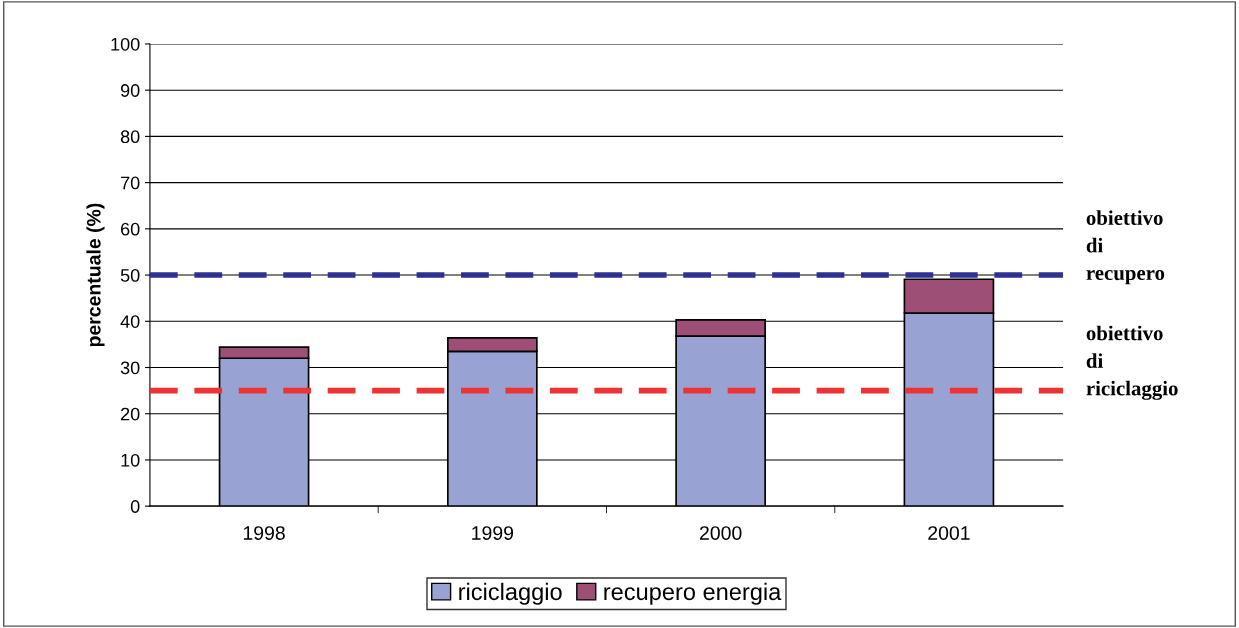 The image size is (1239, 628). Describe the element at coordinates (130, 321) in the screenshot. I see `y-tick-label: 40` at that location.